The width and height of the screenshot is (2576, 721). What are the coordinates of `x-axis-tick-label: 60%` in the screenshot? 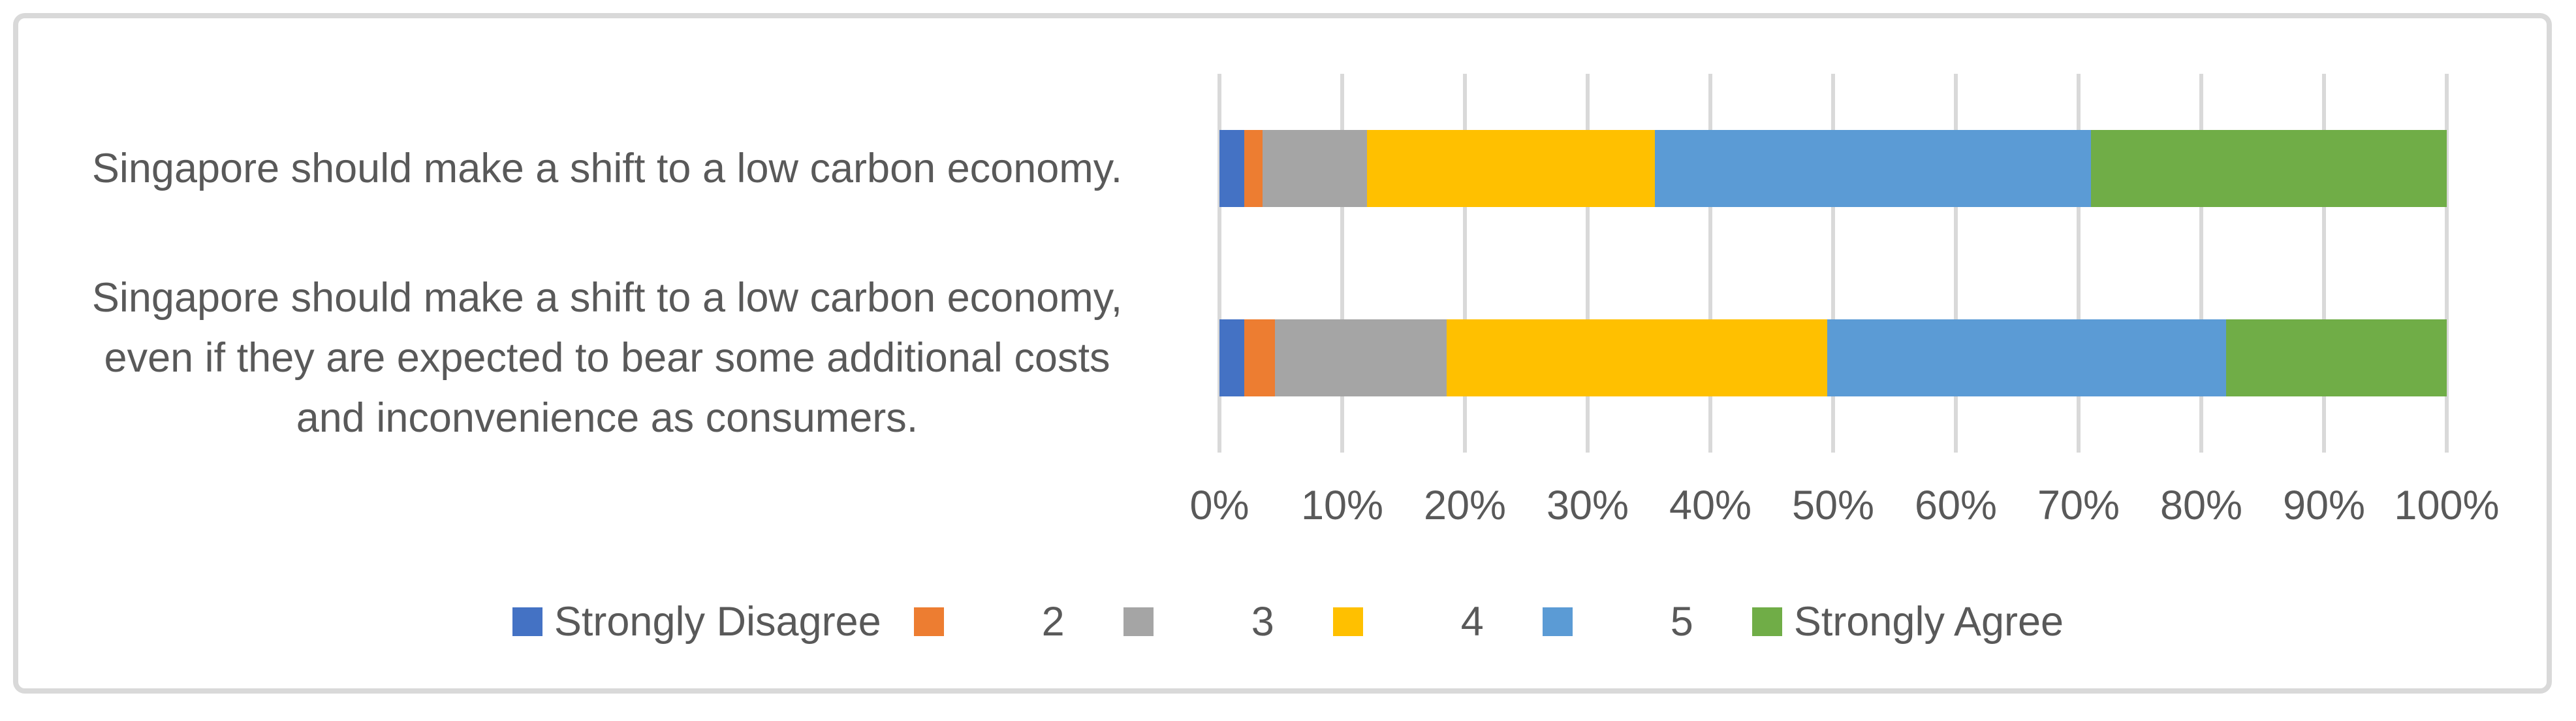 It's located at (1956, 505).